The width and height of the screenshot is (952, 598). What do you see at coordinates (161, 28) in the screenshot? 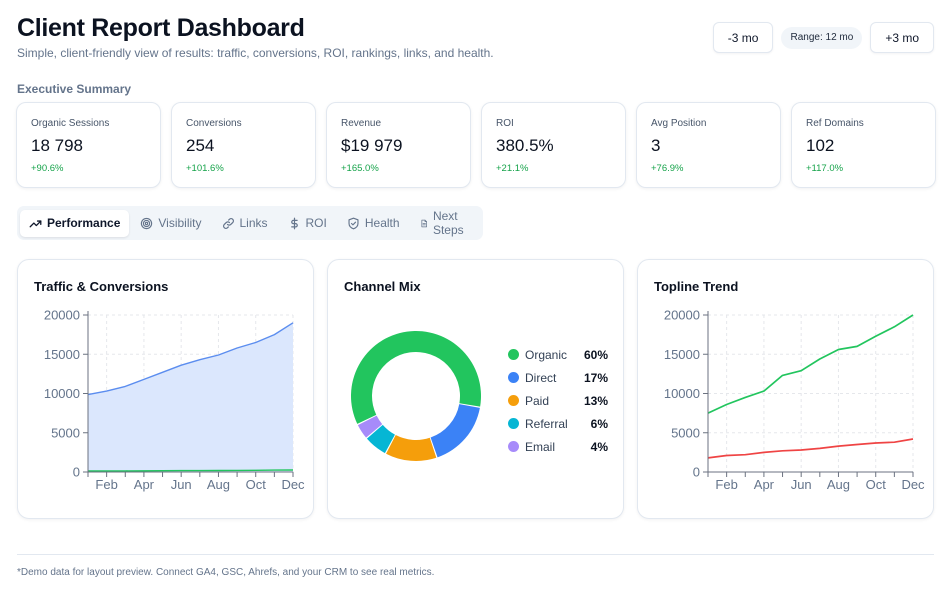
I see `page-title: Client Report Dashboard` at bounding box center [161, 28].